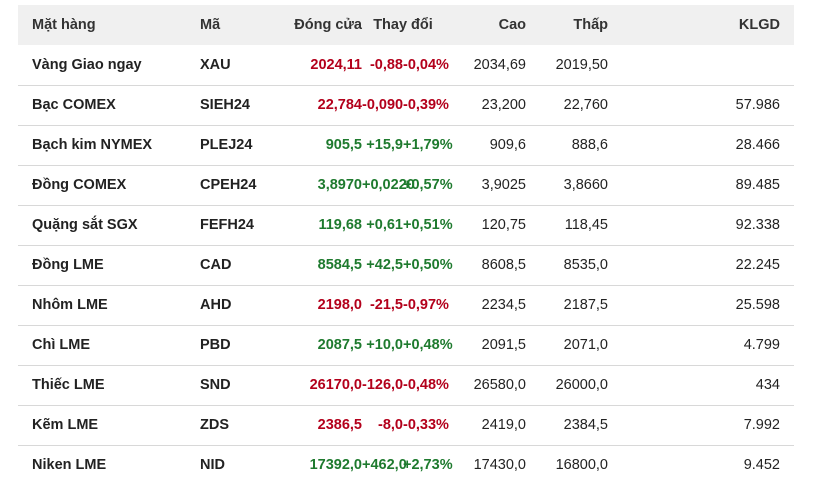 This screenshot has width=818, height=485. Describe the element at coordinates (384, 225) in the screenshot. I see `cell-change: +0,61` at that location.